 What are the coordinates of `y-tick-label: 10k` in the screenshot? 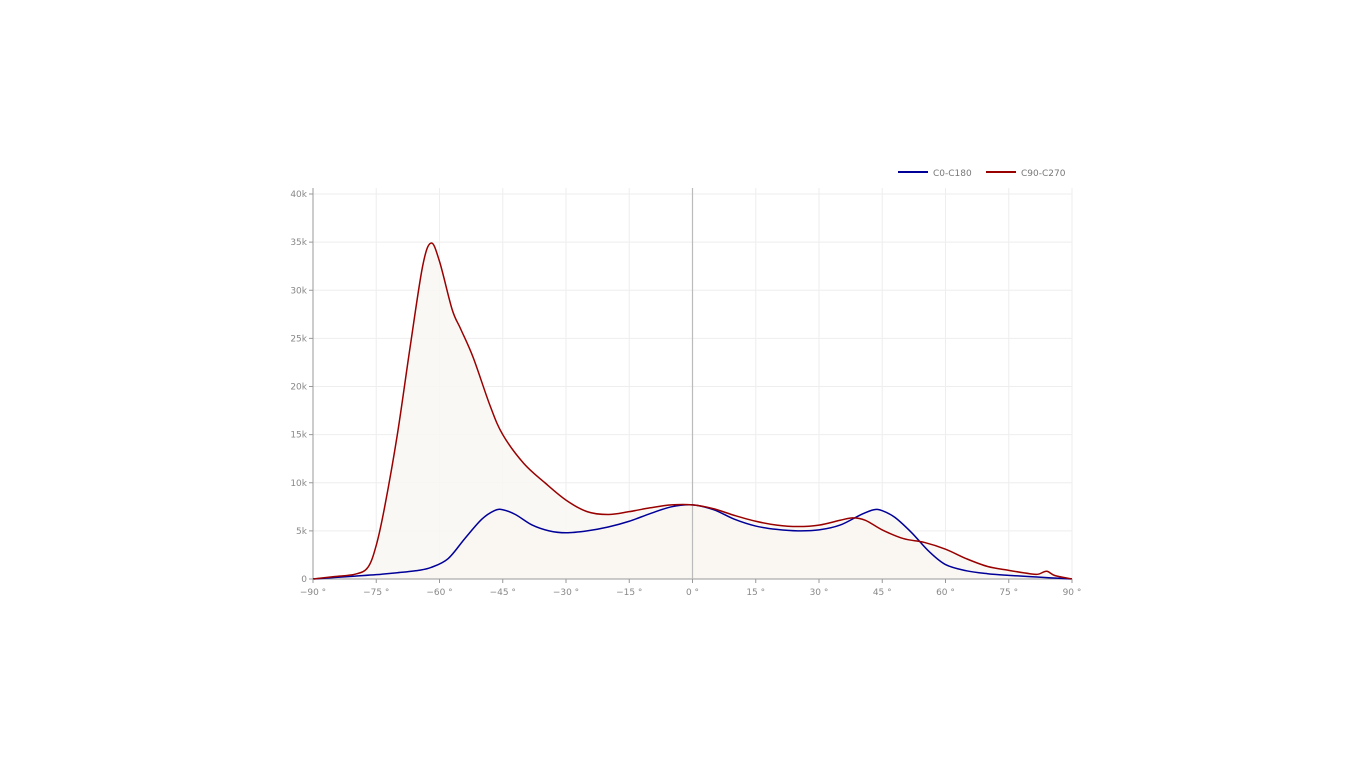 It's located at (298, 484).